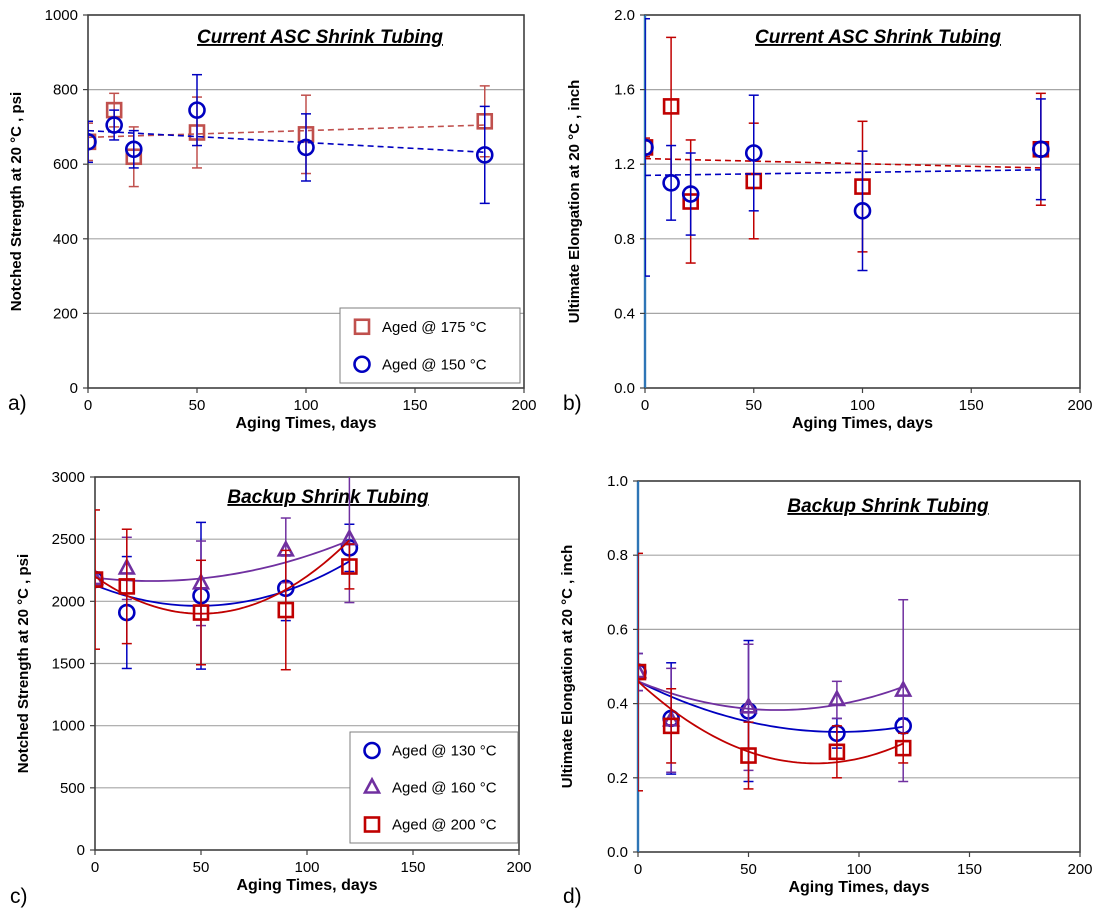  I want to click on panel-label: b), so click(572, 403).